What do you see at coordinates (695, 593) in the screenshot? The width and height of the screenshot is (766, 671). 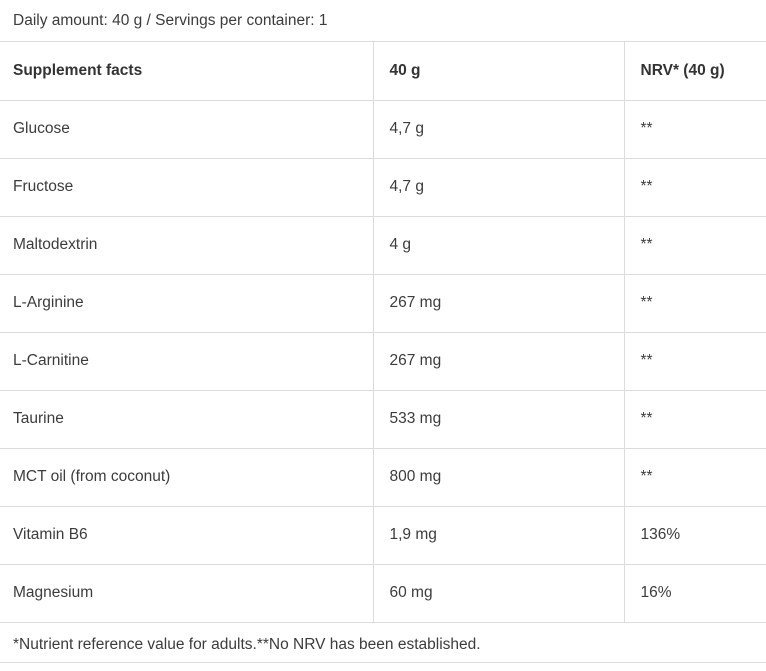 I see `ingredient-nrv: 16%` at bounding box center [695, 593].